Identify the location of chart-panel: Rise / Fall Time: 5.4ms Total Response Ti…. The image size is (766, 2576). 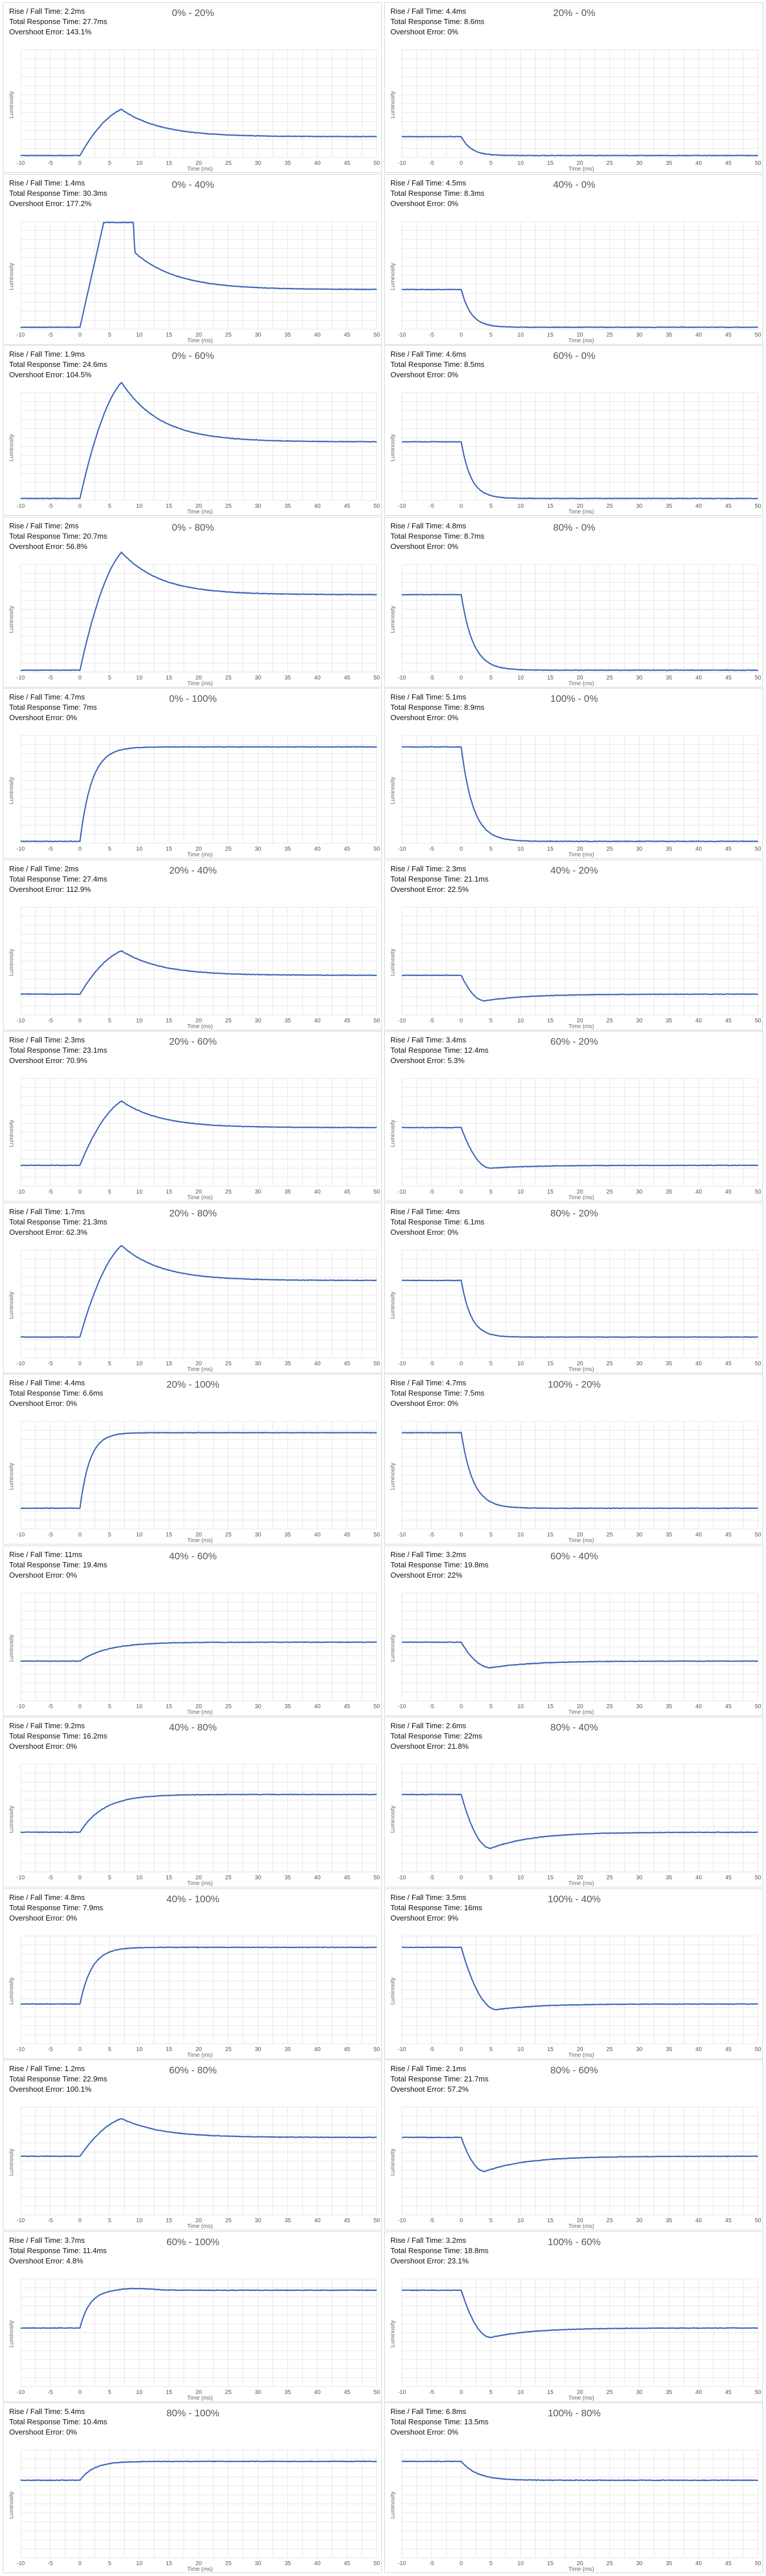
(192, 2488).